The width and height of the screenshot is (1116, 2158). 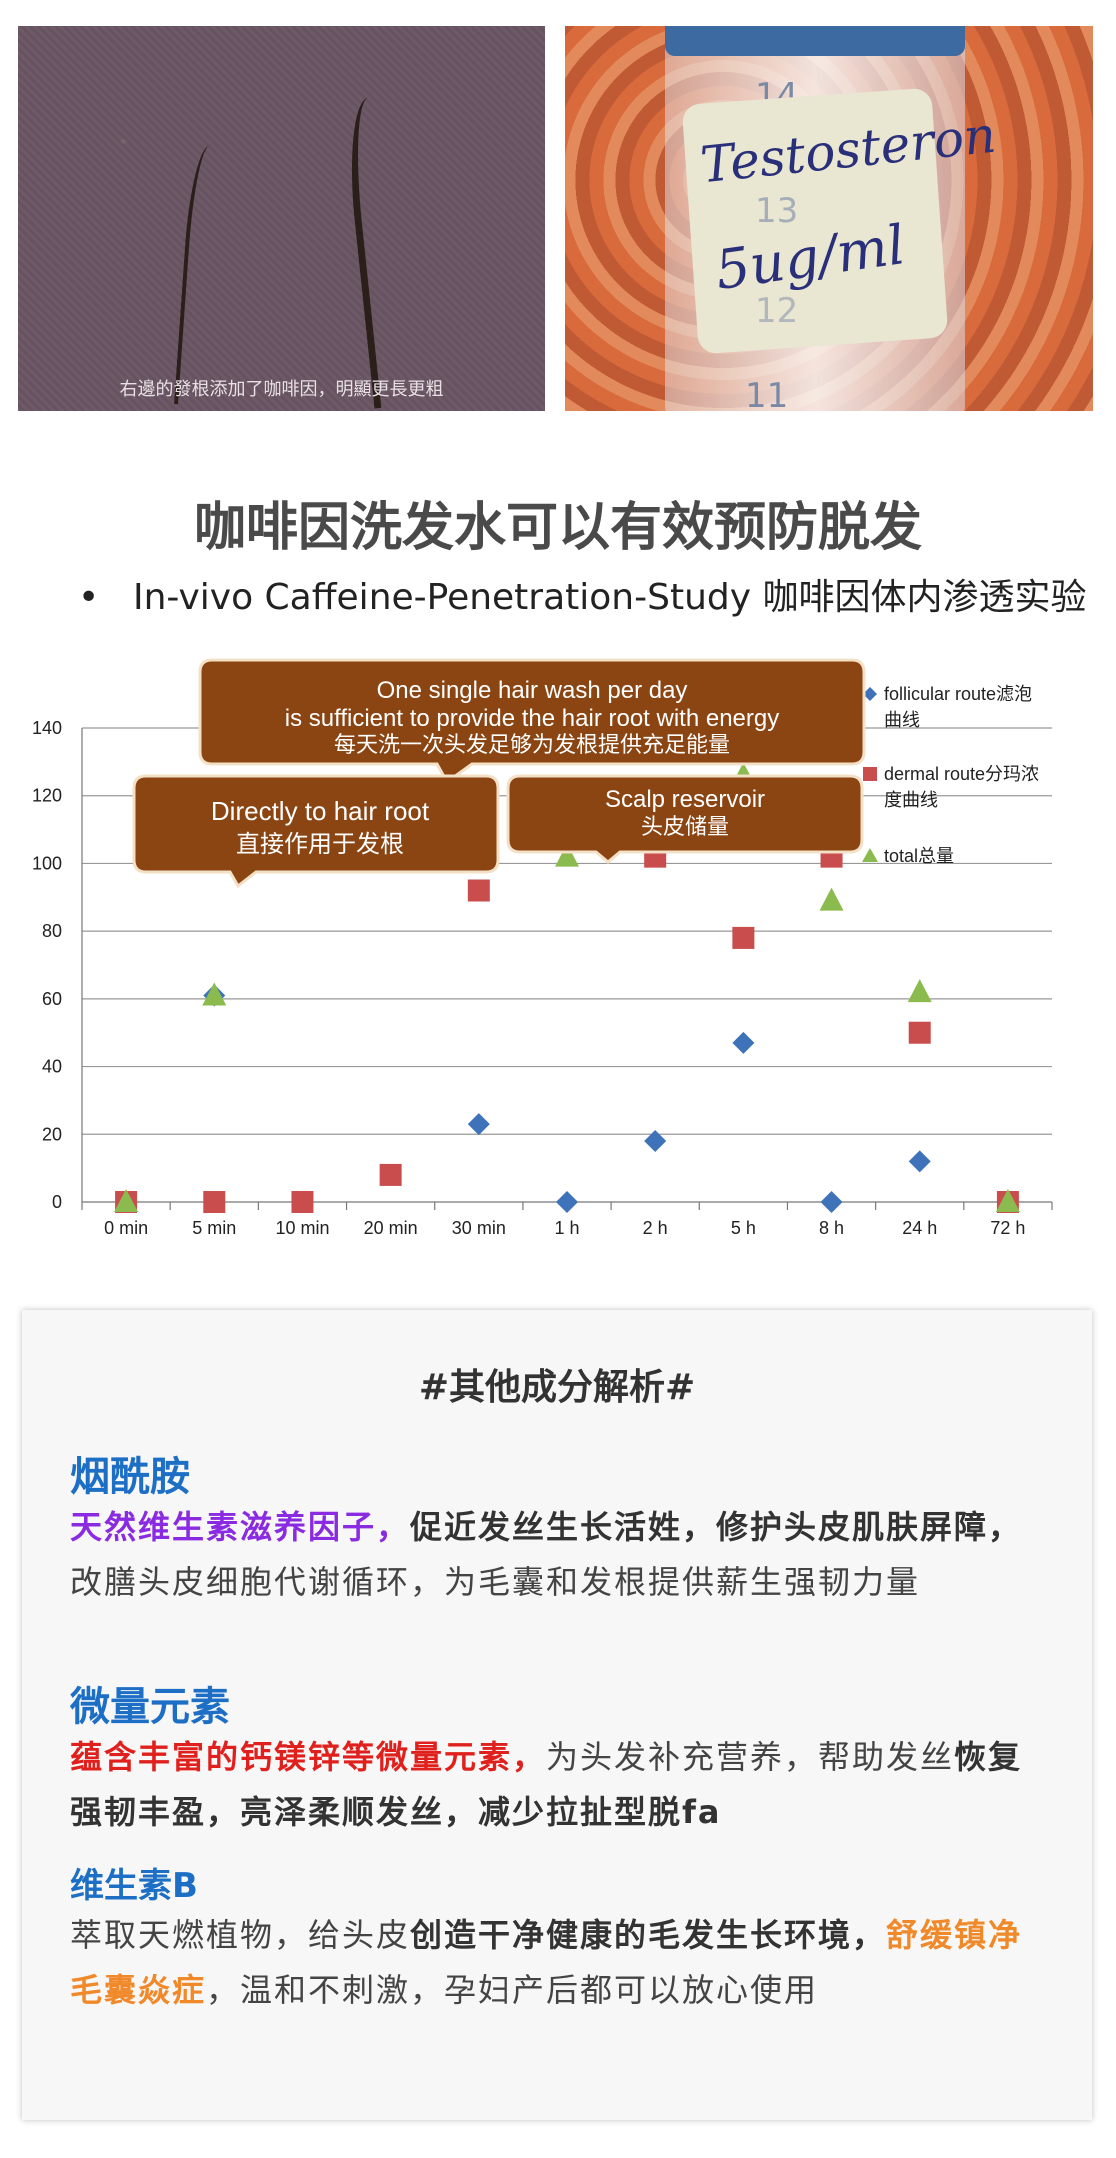 What do you see at coordinates (130, 1477) in the screenshot?
I see `section-heading-niacinamide: 烟酰胺` at bounding box center [130, 1477].